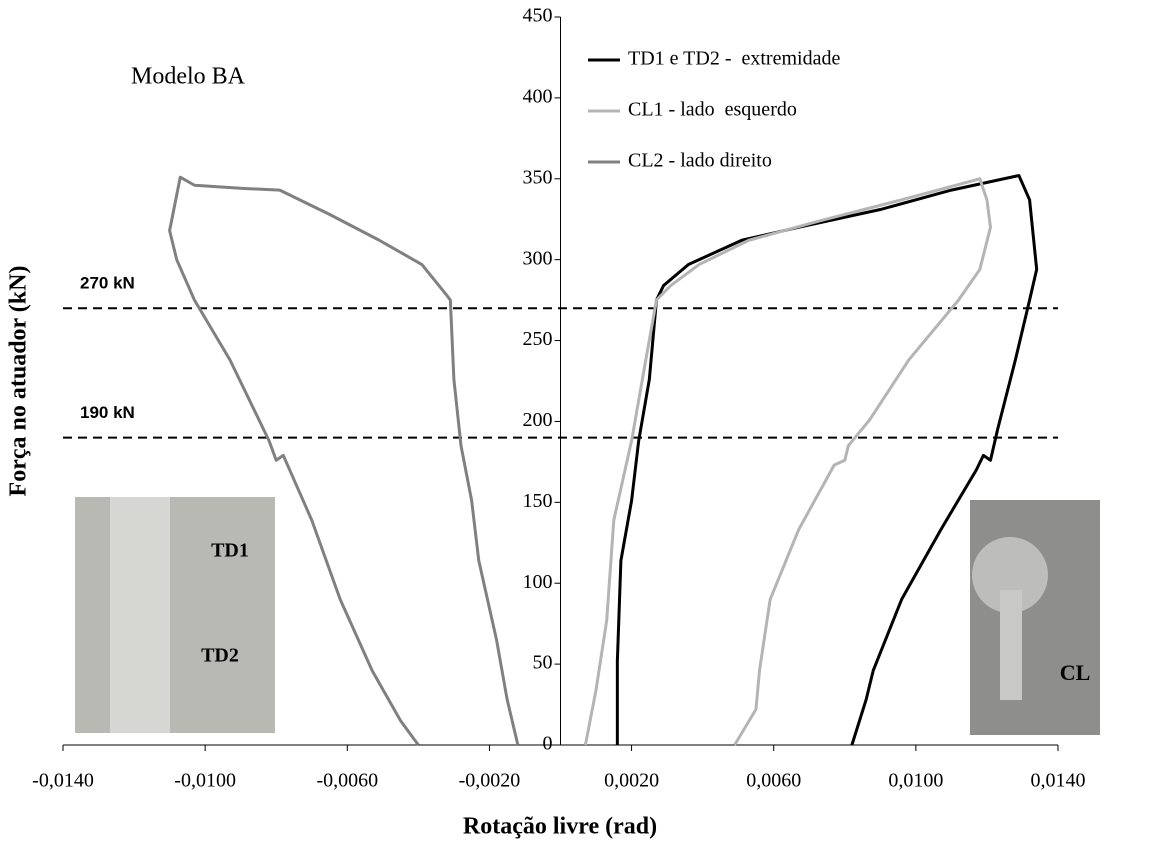 This screenshot has height=852, width=1160. Describe the element at coordinates (915, 781) in the screenshot. I see `x-tick-label: 0,0100` at that location.